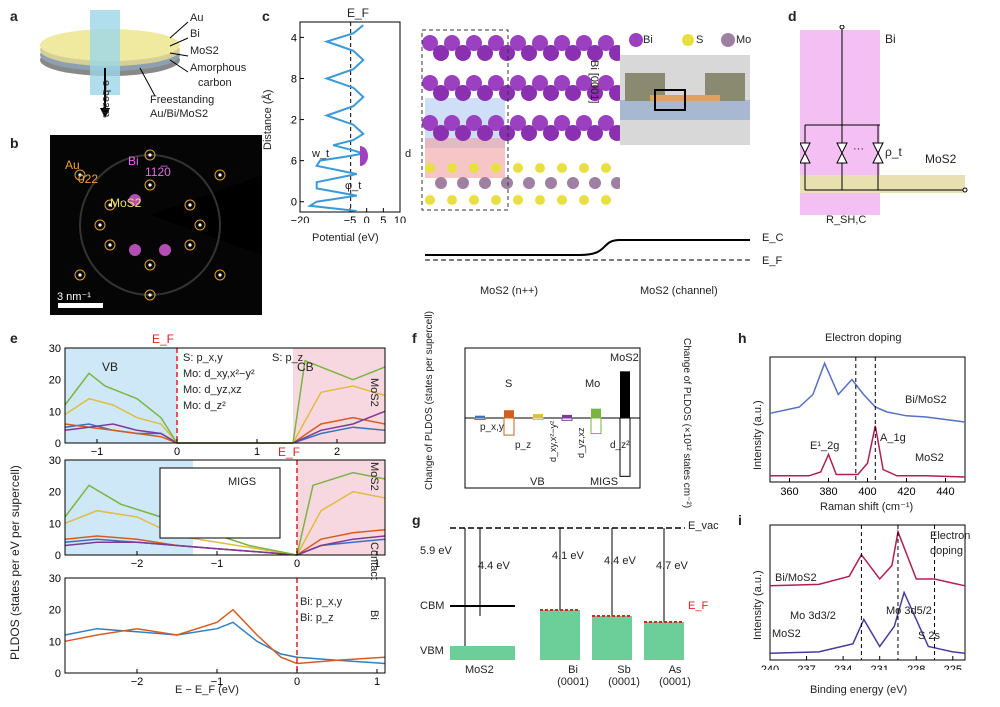 The height and width of the screenshot is (707, 1000). What do you see at coordinates (846, 220) in the screenshot?
I see `d-rsh-label: R_SH,C` at bounding box center [846, 220].